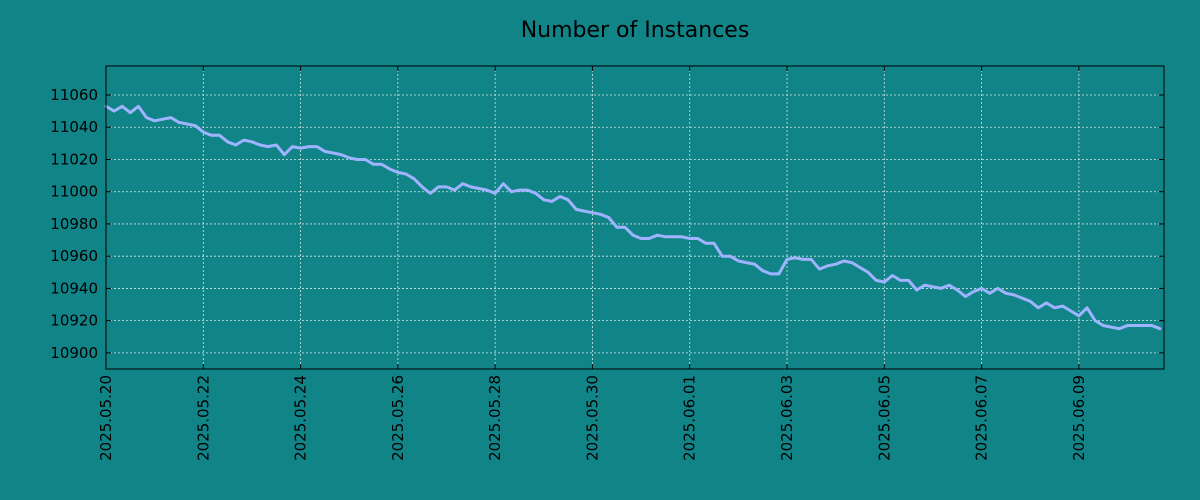 The height and width of the screenshot is (500, 1200). Describe the element at coordinates (690, 418) in the screenshot. I see `x-tick-label: 2025.06.01` at that location.